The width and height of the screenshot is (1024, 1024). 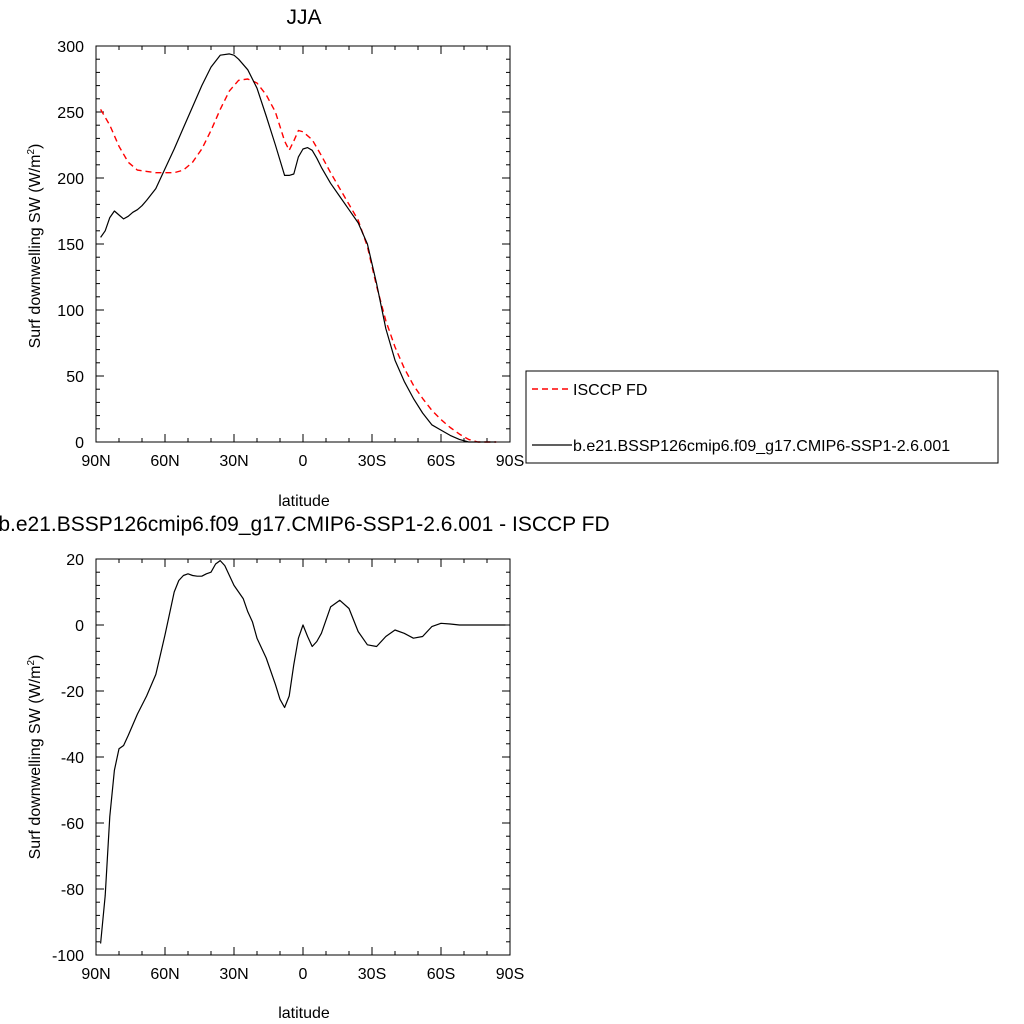 What do you see at coordinates (298, 260) in the screenshot?
I see `series-line-isccp` at bounding box center [298, 260].